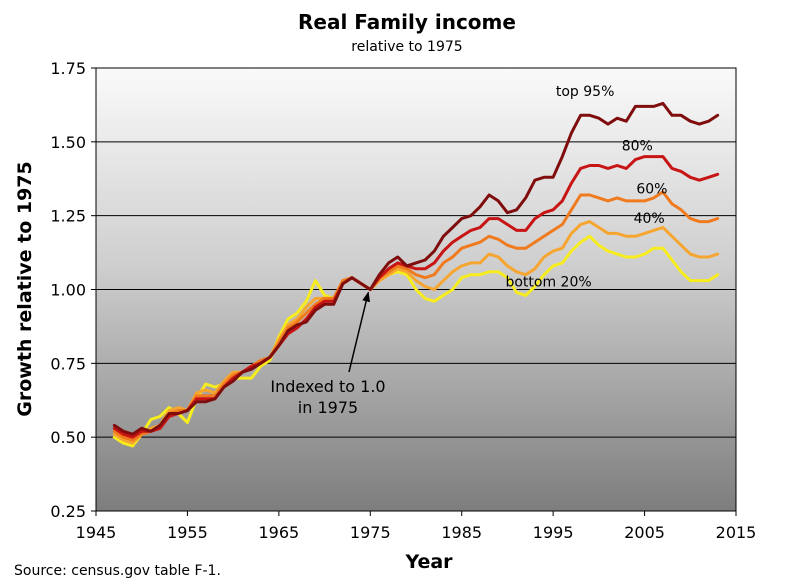 The height and width of the screenshot is (587, 800). Describe the element at coordinates (585, 92) in the screenshot. I see `series-label: top 95%` at that location.